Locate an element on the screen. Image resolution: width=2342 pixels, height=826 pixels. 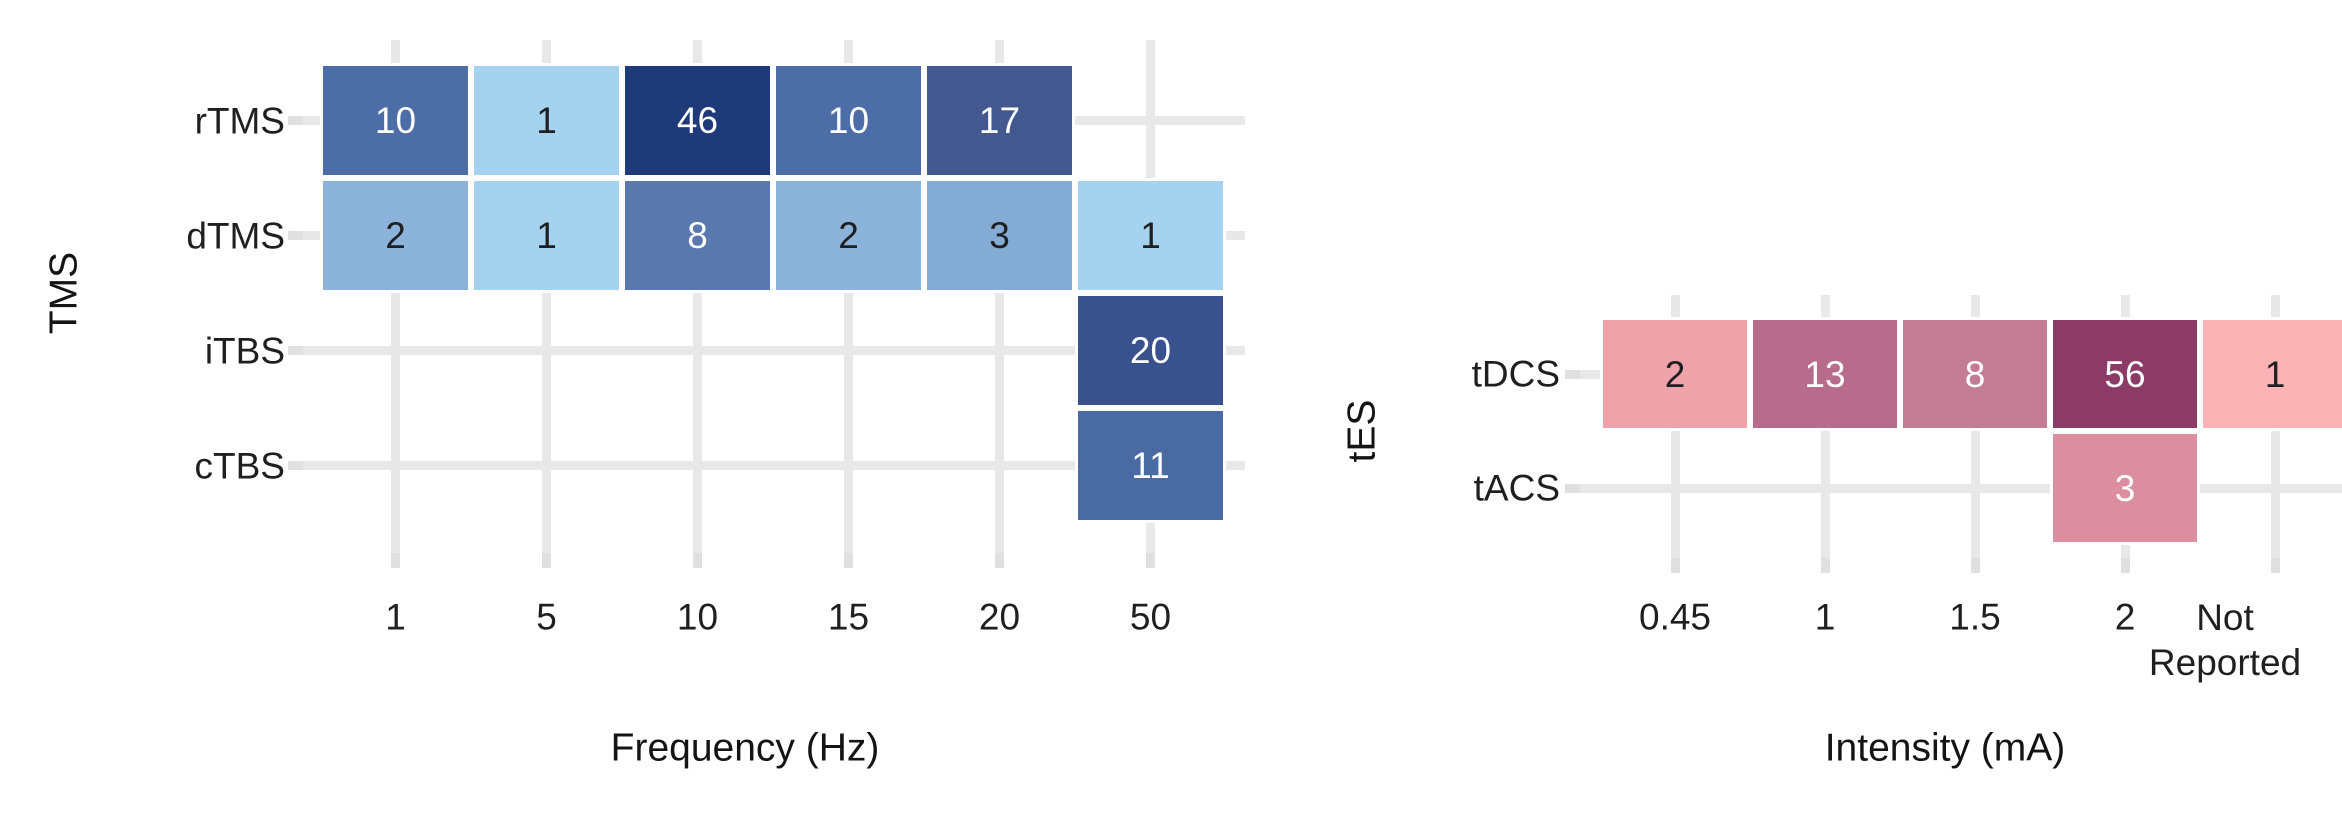
x-axis-title: Intensity (mA) is located at coordinates (1945, 748).